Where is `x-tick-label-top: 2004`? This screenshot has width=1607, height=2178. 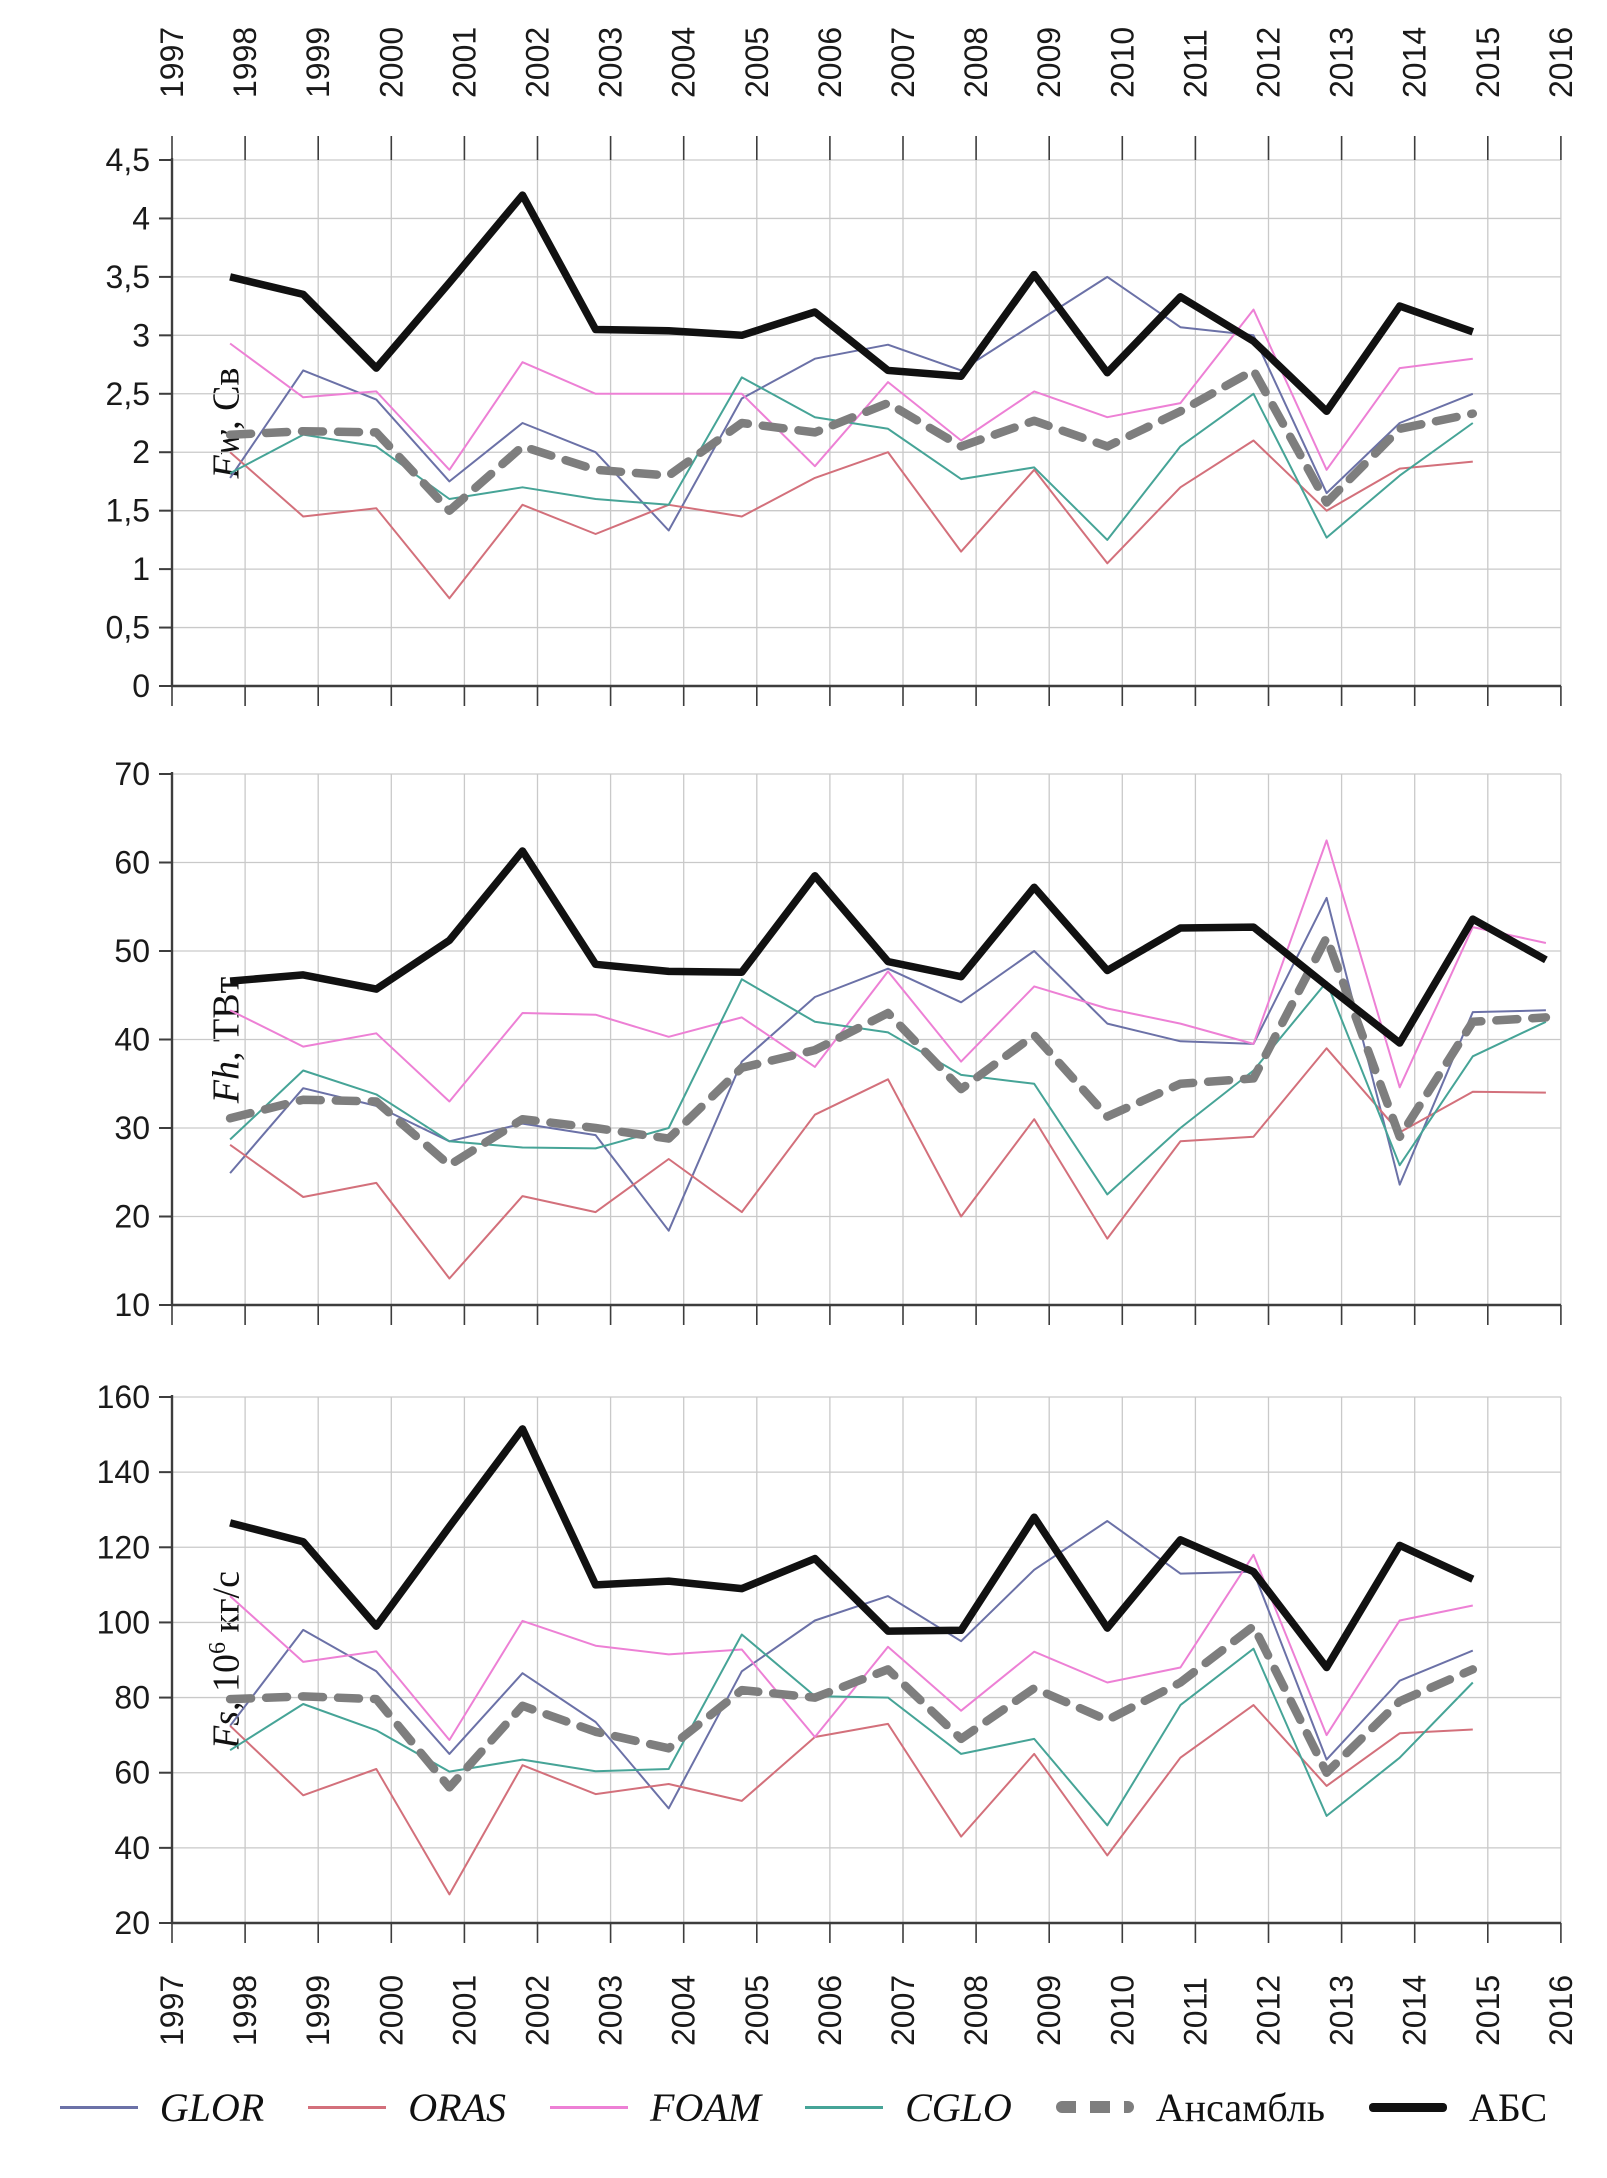
x-tick-label-top: 2004 is located at coordinates (684, 62).